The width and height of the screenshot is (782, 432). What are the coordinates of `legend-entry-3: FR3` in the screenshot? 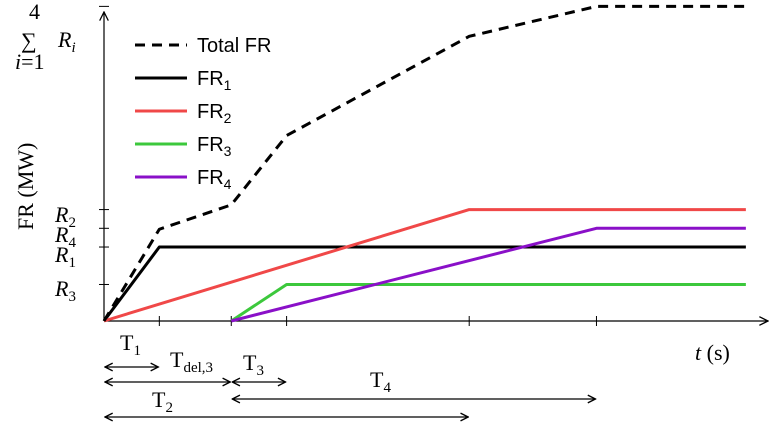 It's located at (214, 146).